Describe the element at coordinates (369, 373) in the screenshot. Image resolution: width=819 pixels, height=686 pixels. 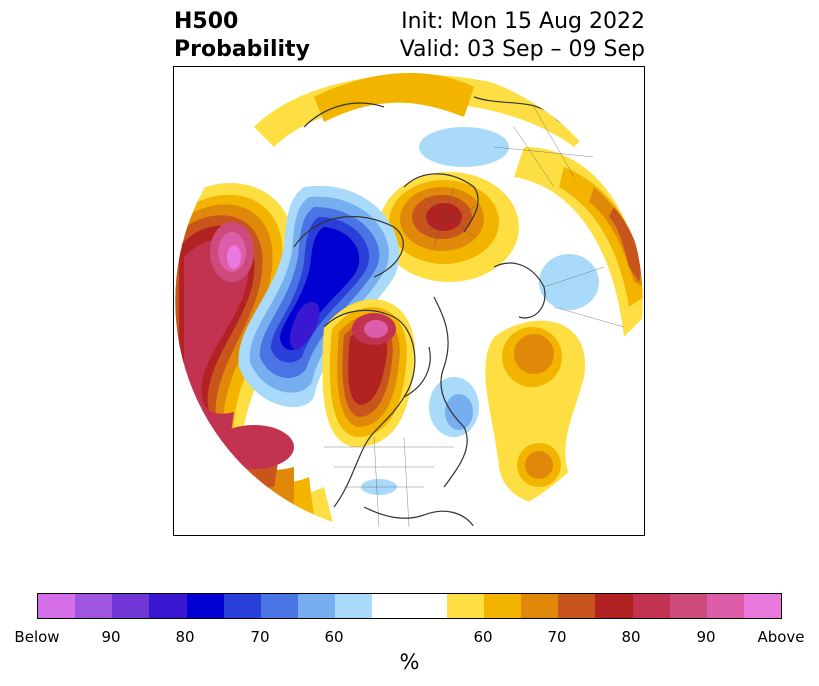
I see `western-canada-above-anomaly` at that location.